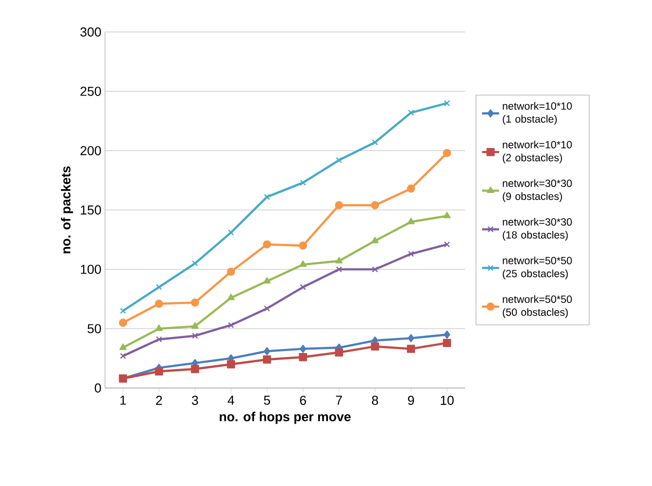  Describe the element at coordinates (123, 400) in the screenshot. I see `x-tick-label: 1` at that location.